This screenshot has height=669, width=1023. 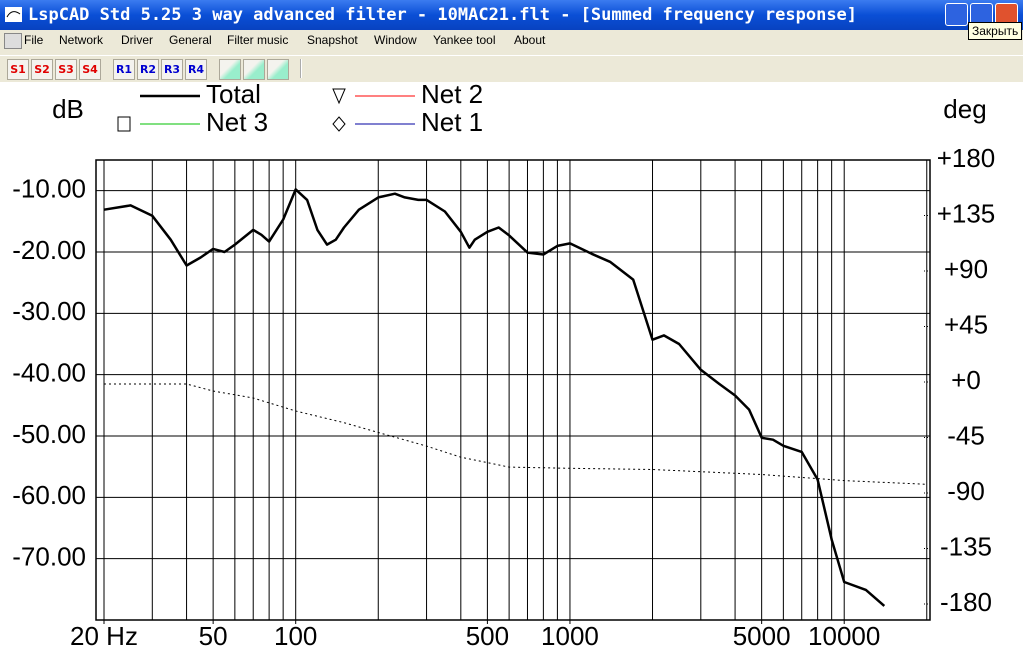 I want to click on legend-label: Net 3, so click(x=237, y=122).